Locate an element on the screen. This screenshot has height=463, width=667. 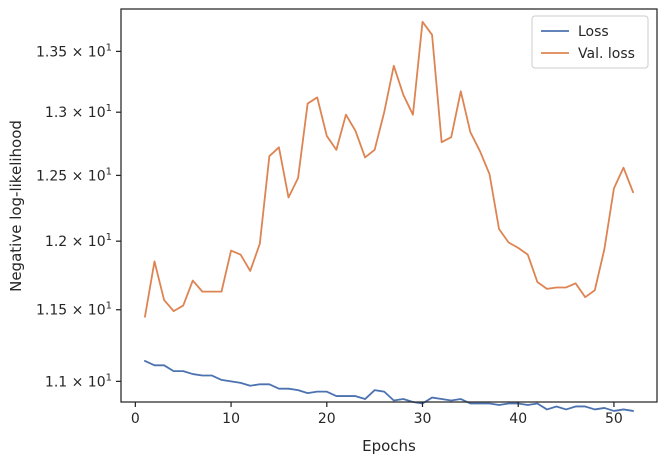
y-tick-label: 1.2 × 10¹ is located at coordinates (78, 241).